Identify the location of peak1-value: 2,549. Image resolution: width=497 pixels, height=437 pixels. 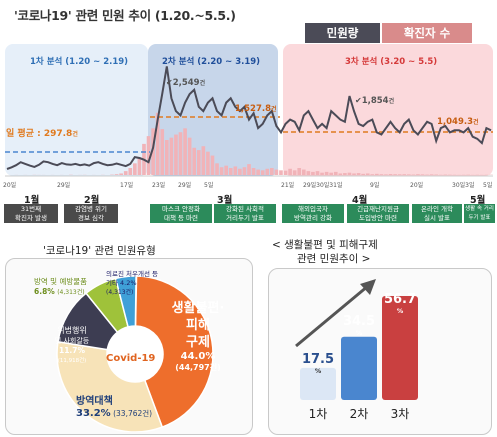
(186, 83).